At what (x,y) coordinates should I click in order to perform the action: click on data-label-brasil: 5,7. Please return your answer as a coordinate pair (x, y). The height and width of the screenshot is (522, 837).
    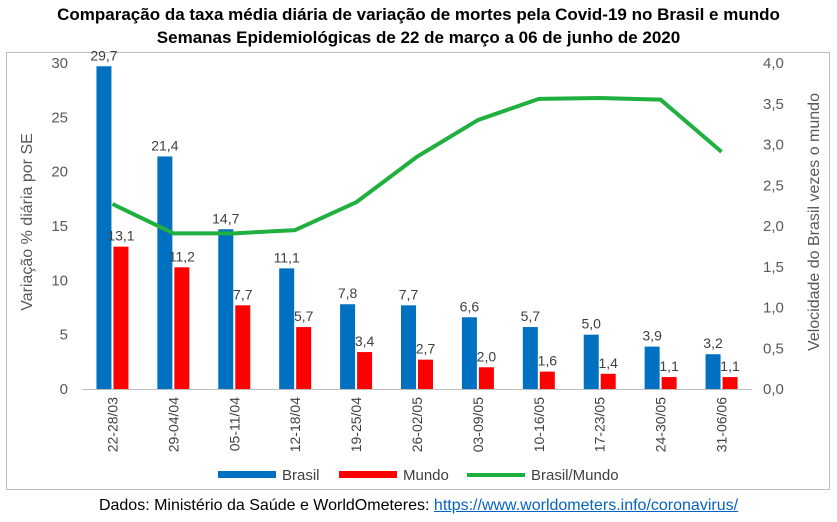
    Looking at the image, I should click on (531, 316).